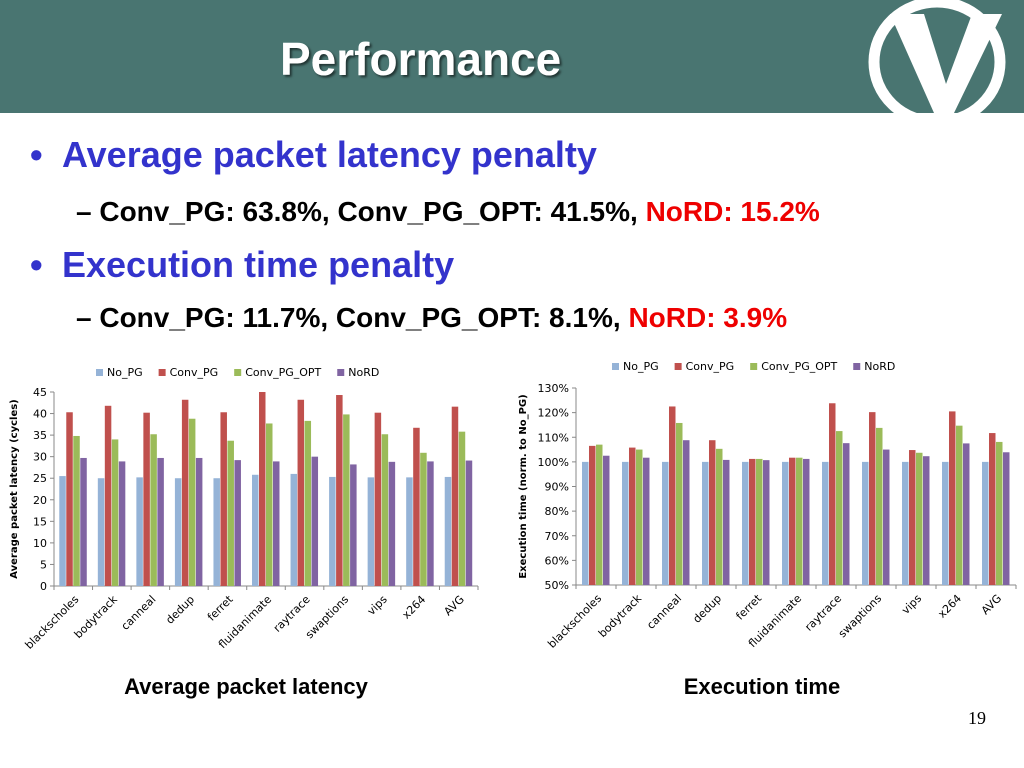 This screenshot has width=1024, height=768. What do you see at coordinates (620, 615) in the screenshot?
I see `exectime-x-tick-label: bodytrack` at bounding box center [620, 615].